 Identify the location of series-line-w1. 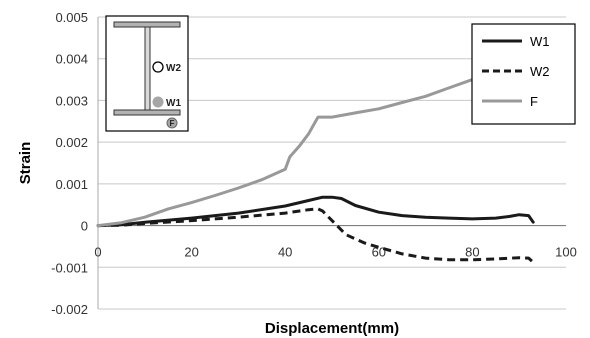
(315, 211).